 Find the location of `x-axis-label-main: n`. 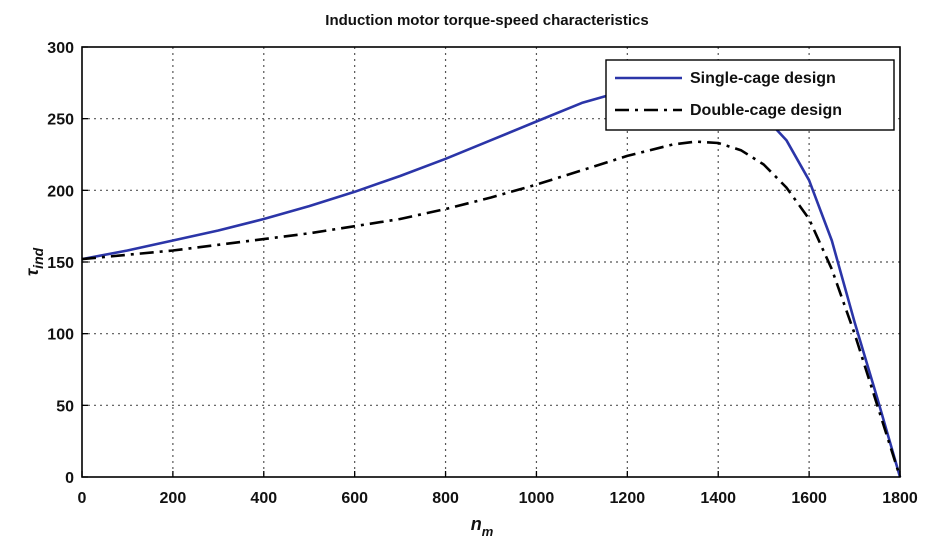

x-axis-label-main: n is located at coordinates (476, 524).